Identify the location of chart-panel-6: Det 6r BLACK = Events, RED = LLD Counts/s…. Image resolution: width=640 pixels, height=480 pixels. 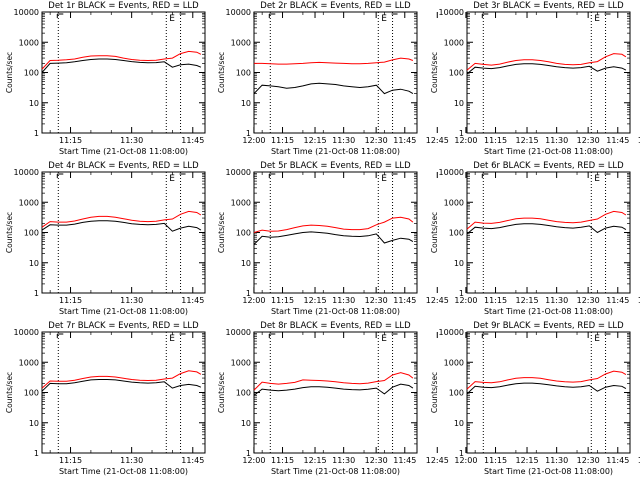
(530, 238).